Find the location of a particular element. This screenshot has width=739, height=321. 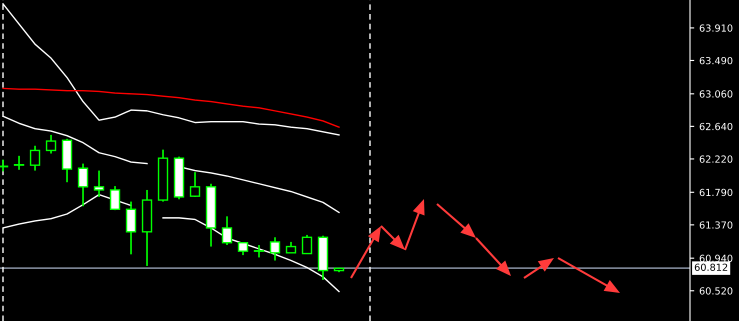

y-tick-label: 63.490 is located at coordinates (716, 60).